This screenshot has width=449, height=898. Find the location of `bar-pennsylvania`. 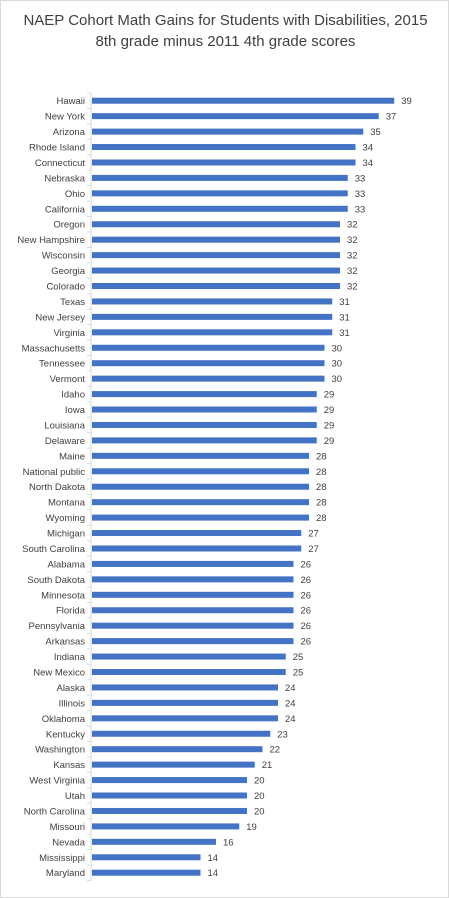

bar-pennsylvania is located at coordinates (193, 625).